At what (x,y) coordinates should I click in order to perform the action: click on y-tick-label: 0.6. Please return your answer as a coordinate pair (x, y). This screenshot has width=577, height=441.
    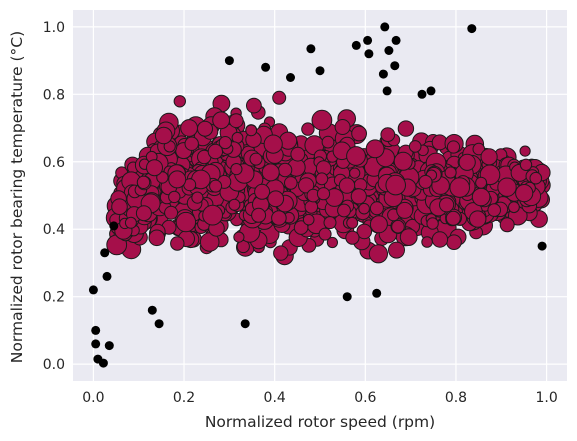
    Looking at the image, I should click on (54, 163).